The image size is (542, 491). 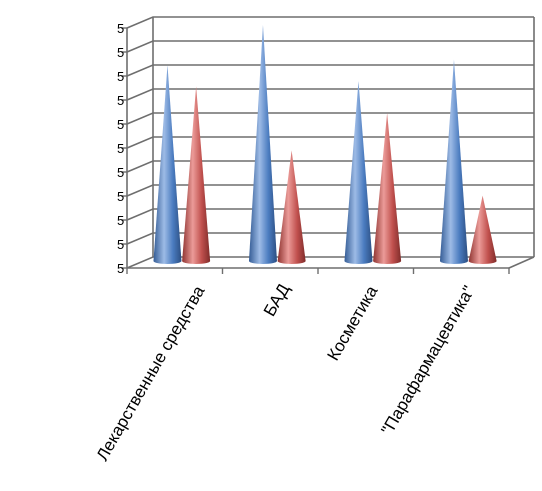 What do you see at coordinates (428, 361) in the screenshot?
I see `category-label: "Парафармацевтика"` at bounding box center [428, 361].